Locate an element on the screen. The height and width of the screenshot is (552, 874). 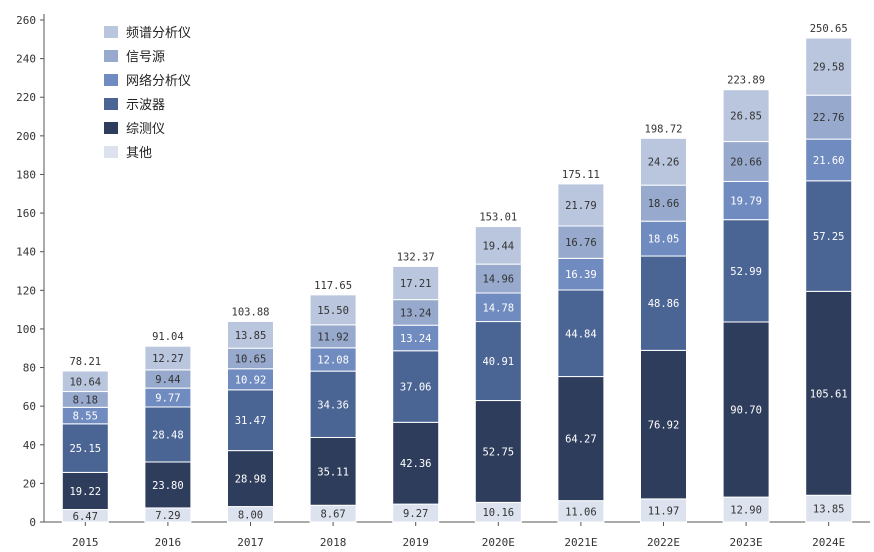
data-label: 10.16 is located at coordinates (498, 513).